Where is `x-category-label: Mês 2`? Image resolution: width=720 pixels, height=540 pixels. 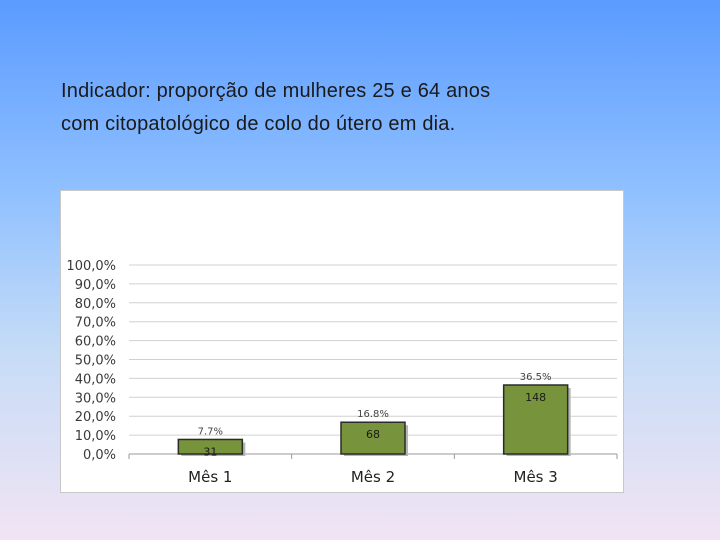 x-category-label: Mês 2 is located at coordinates (373, 477).